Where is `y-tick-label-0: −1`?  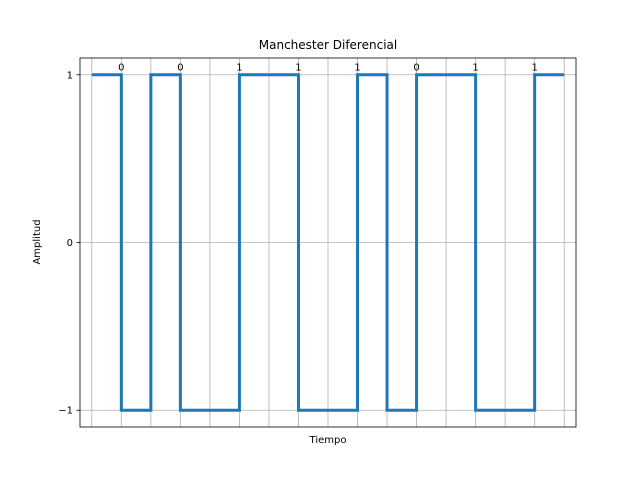 y-tick-label-0: −1 is located at coordinates (65, 411).